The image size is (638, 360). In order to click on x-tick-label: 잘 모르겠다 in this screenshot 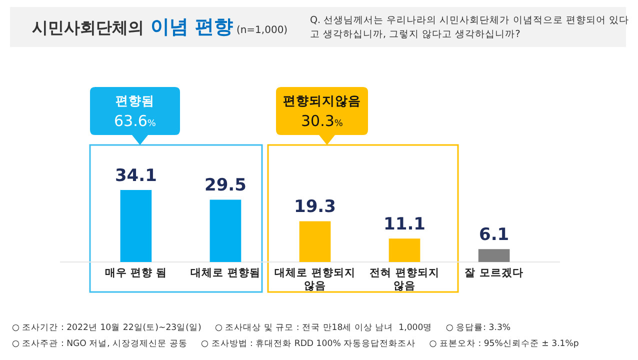, I will do `click(494, 273)`.